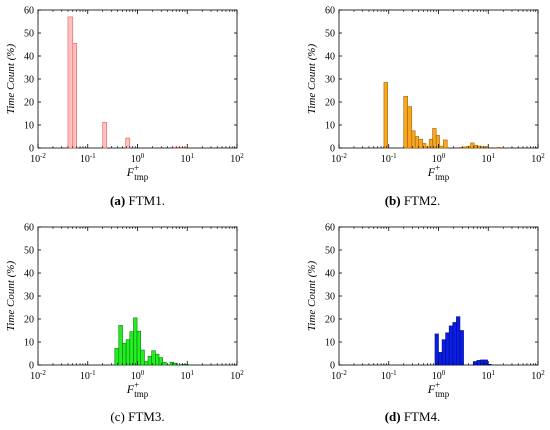 The height and width of the screenshot is (430, 550). What do you see at coordinates (29, 11) in the screenshot?
I see `y-tick-label-a-6: 60` at bounding box center [29, 11].